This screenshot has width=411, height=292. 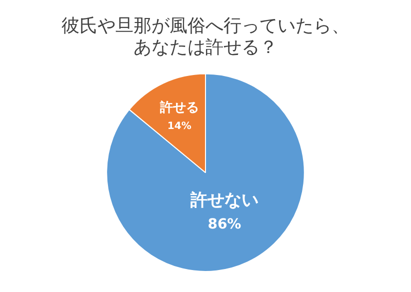 I want to click on slice-label: 許せない, so click(x=223, y=200).